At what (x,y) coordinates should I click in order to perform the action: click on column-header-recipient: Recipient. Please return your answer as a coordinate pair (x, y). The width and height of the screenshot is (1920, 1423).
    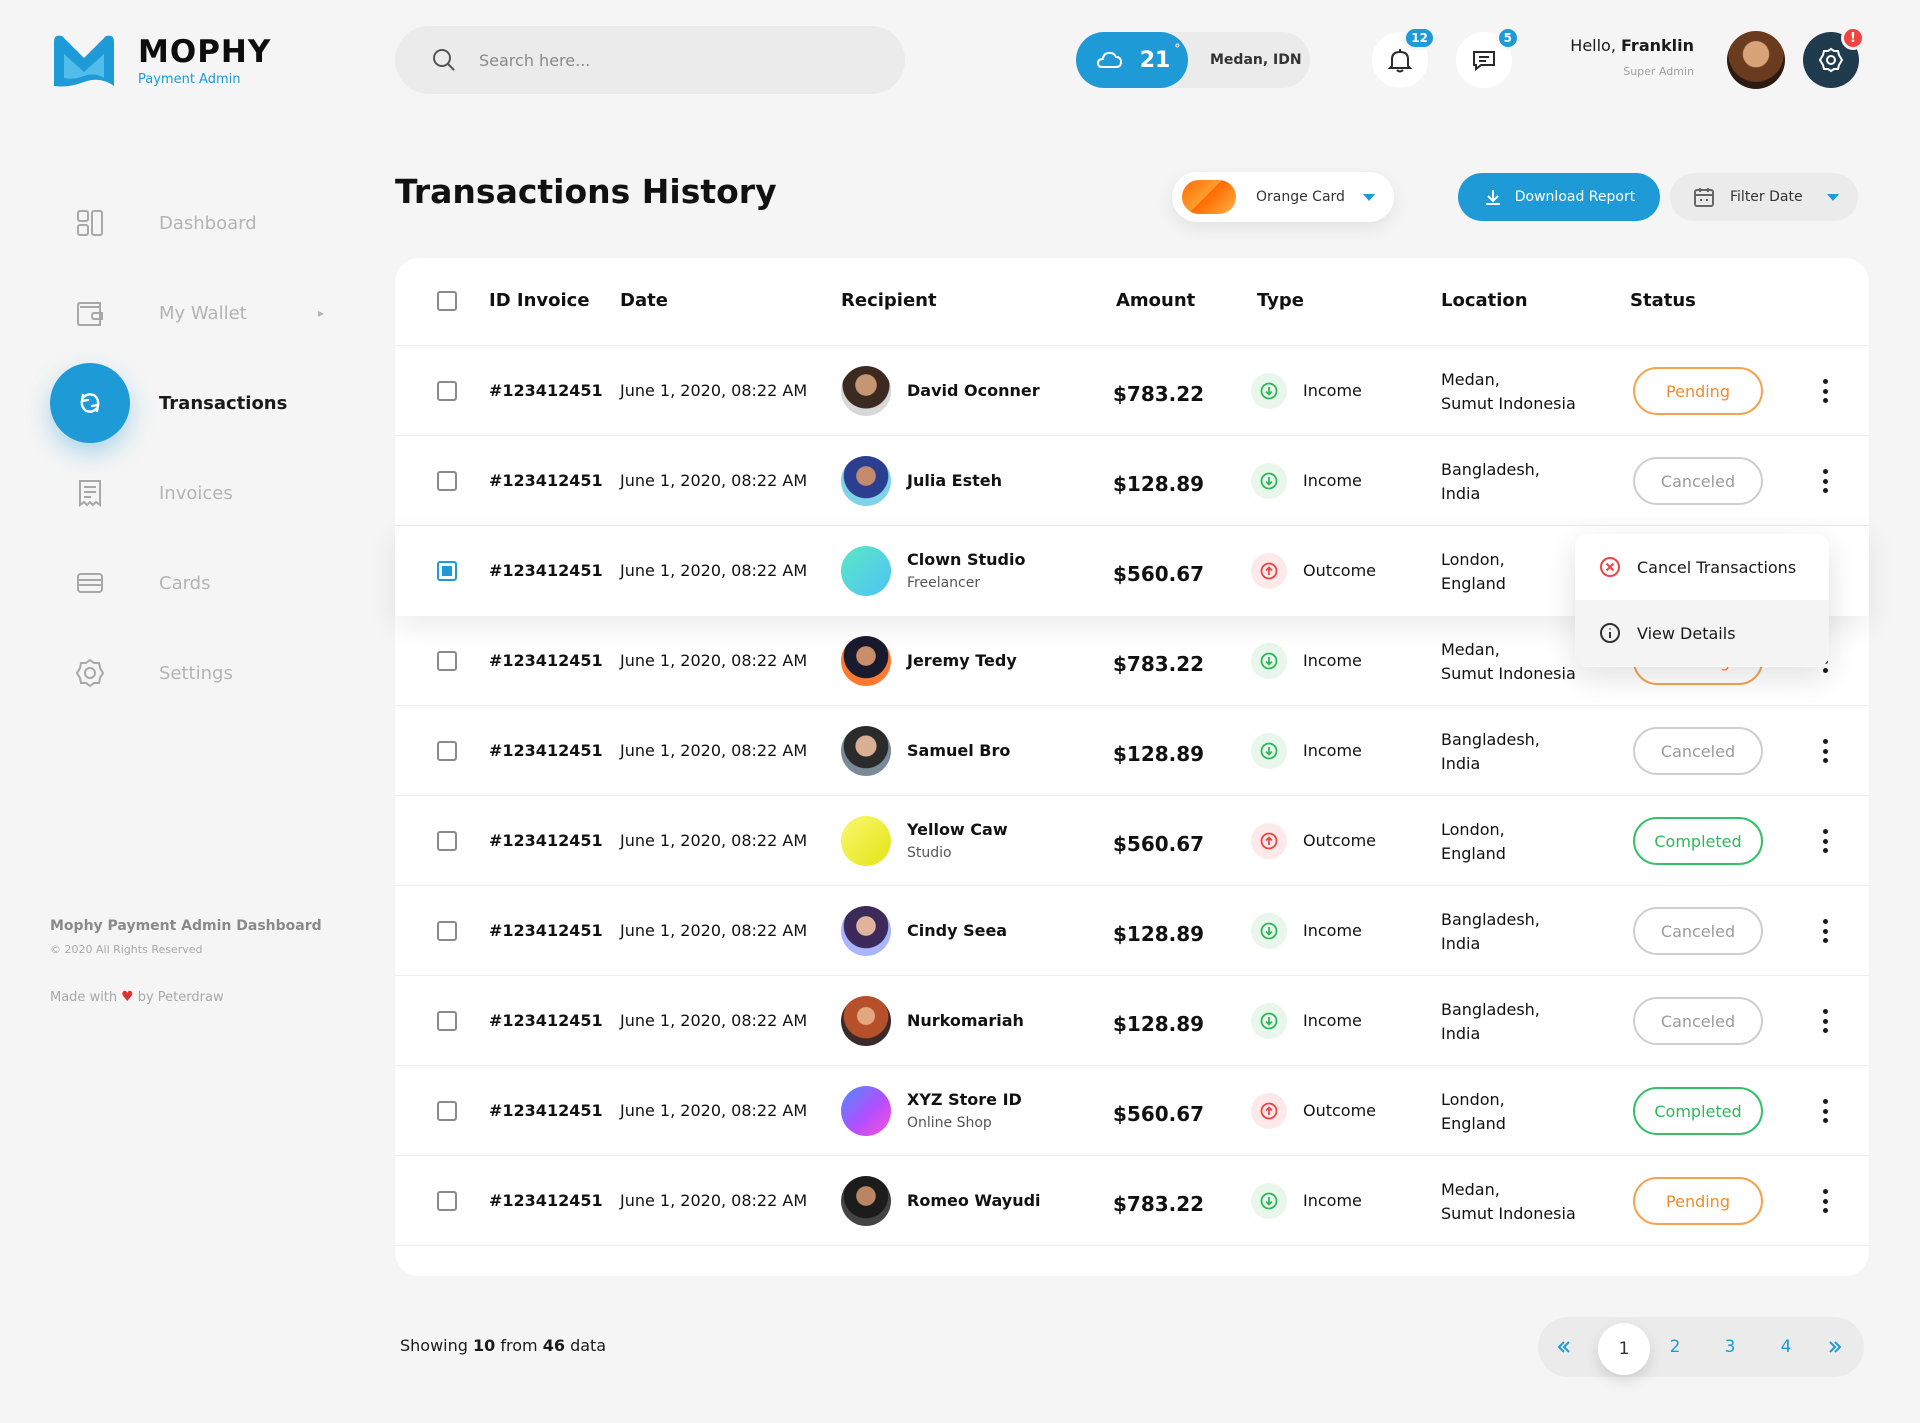
    Looking at the image, I should click on (889, 300).